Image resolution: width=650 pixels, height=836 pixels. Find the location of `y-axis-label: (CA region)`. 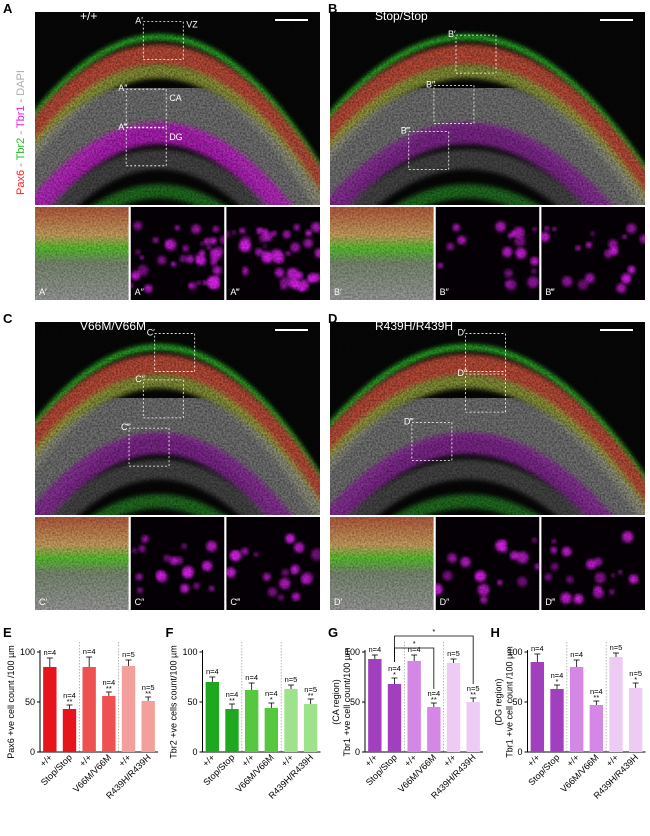

y-axis-label: (CA region) is located at coordinates (336, 702).